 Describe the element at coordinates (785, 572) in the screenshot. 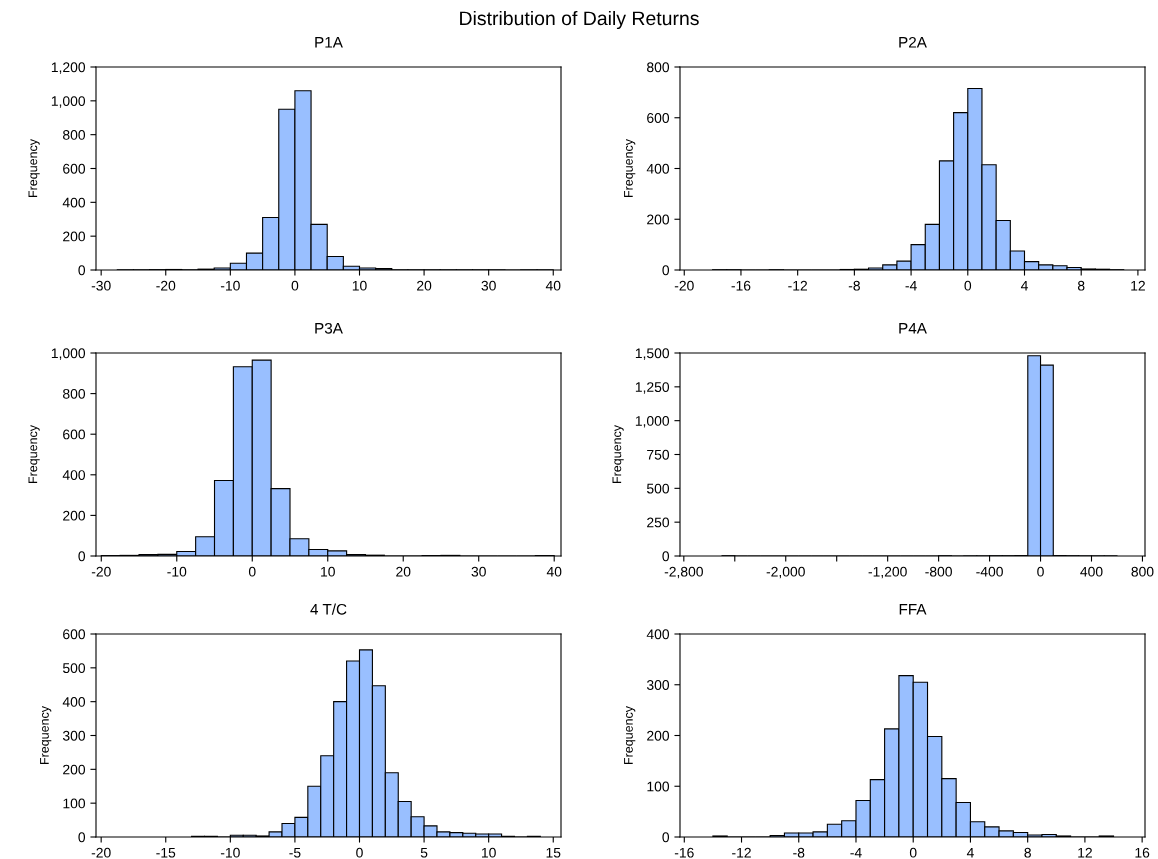

I see `x-tick-label: -2,000` at that location.